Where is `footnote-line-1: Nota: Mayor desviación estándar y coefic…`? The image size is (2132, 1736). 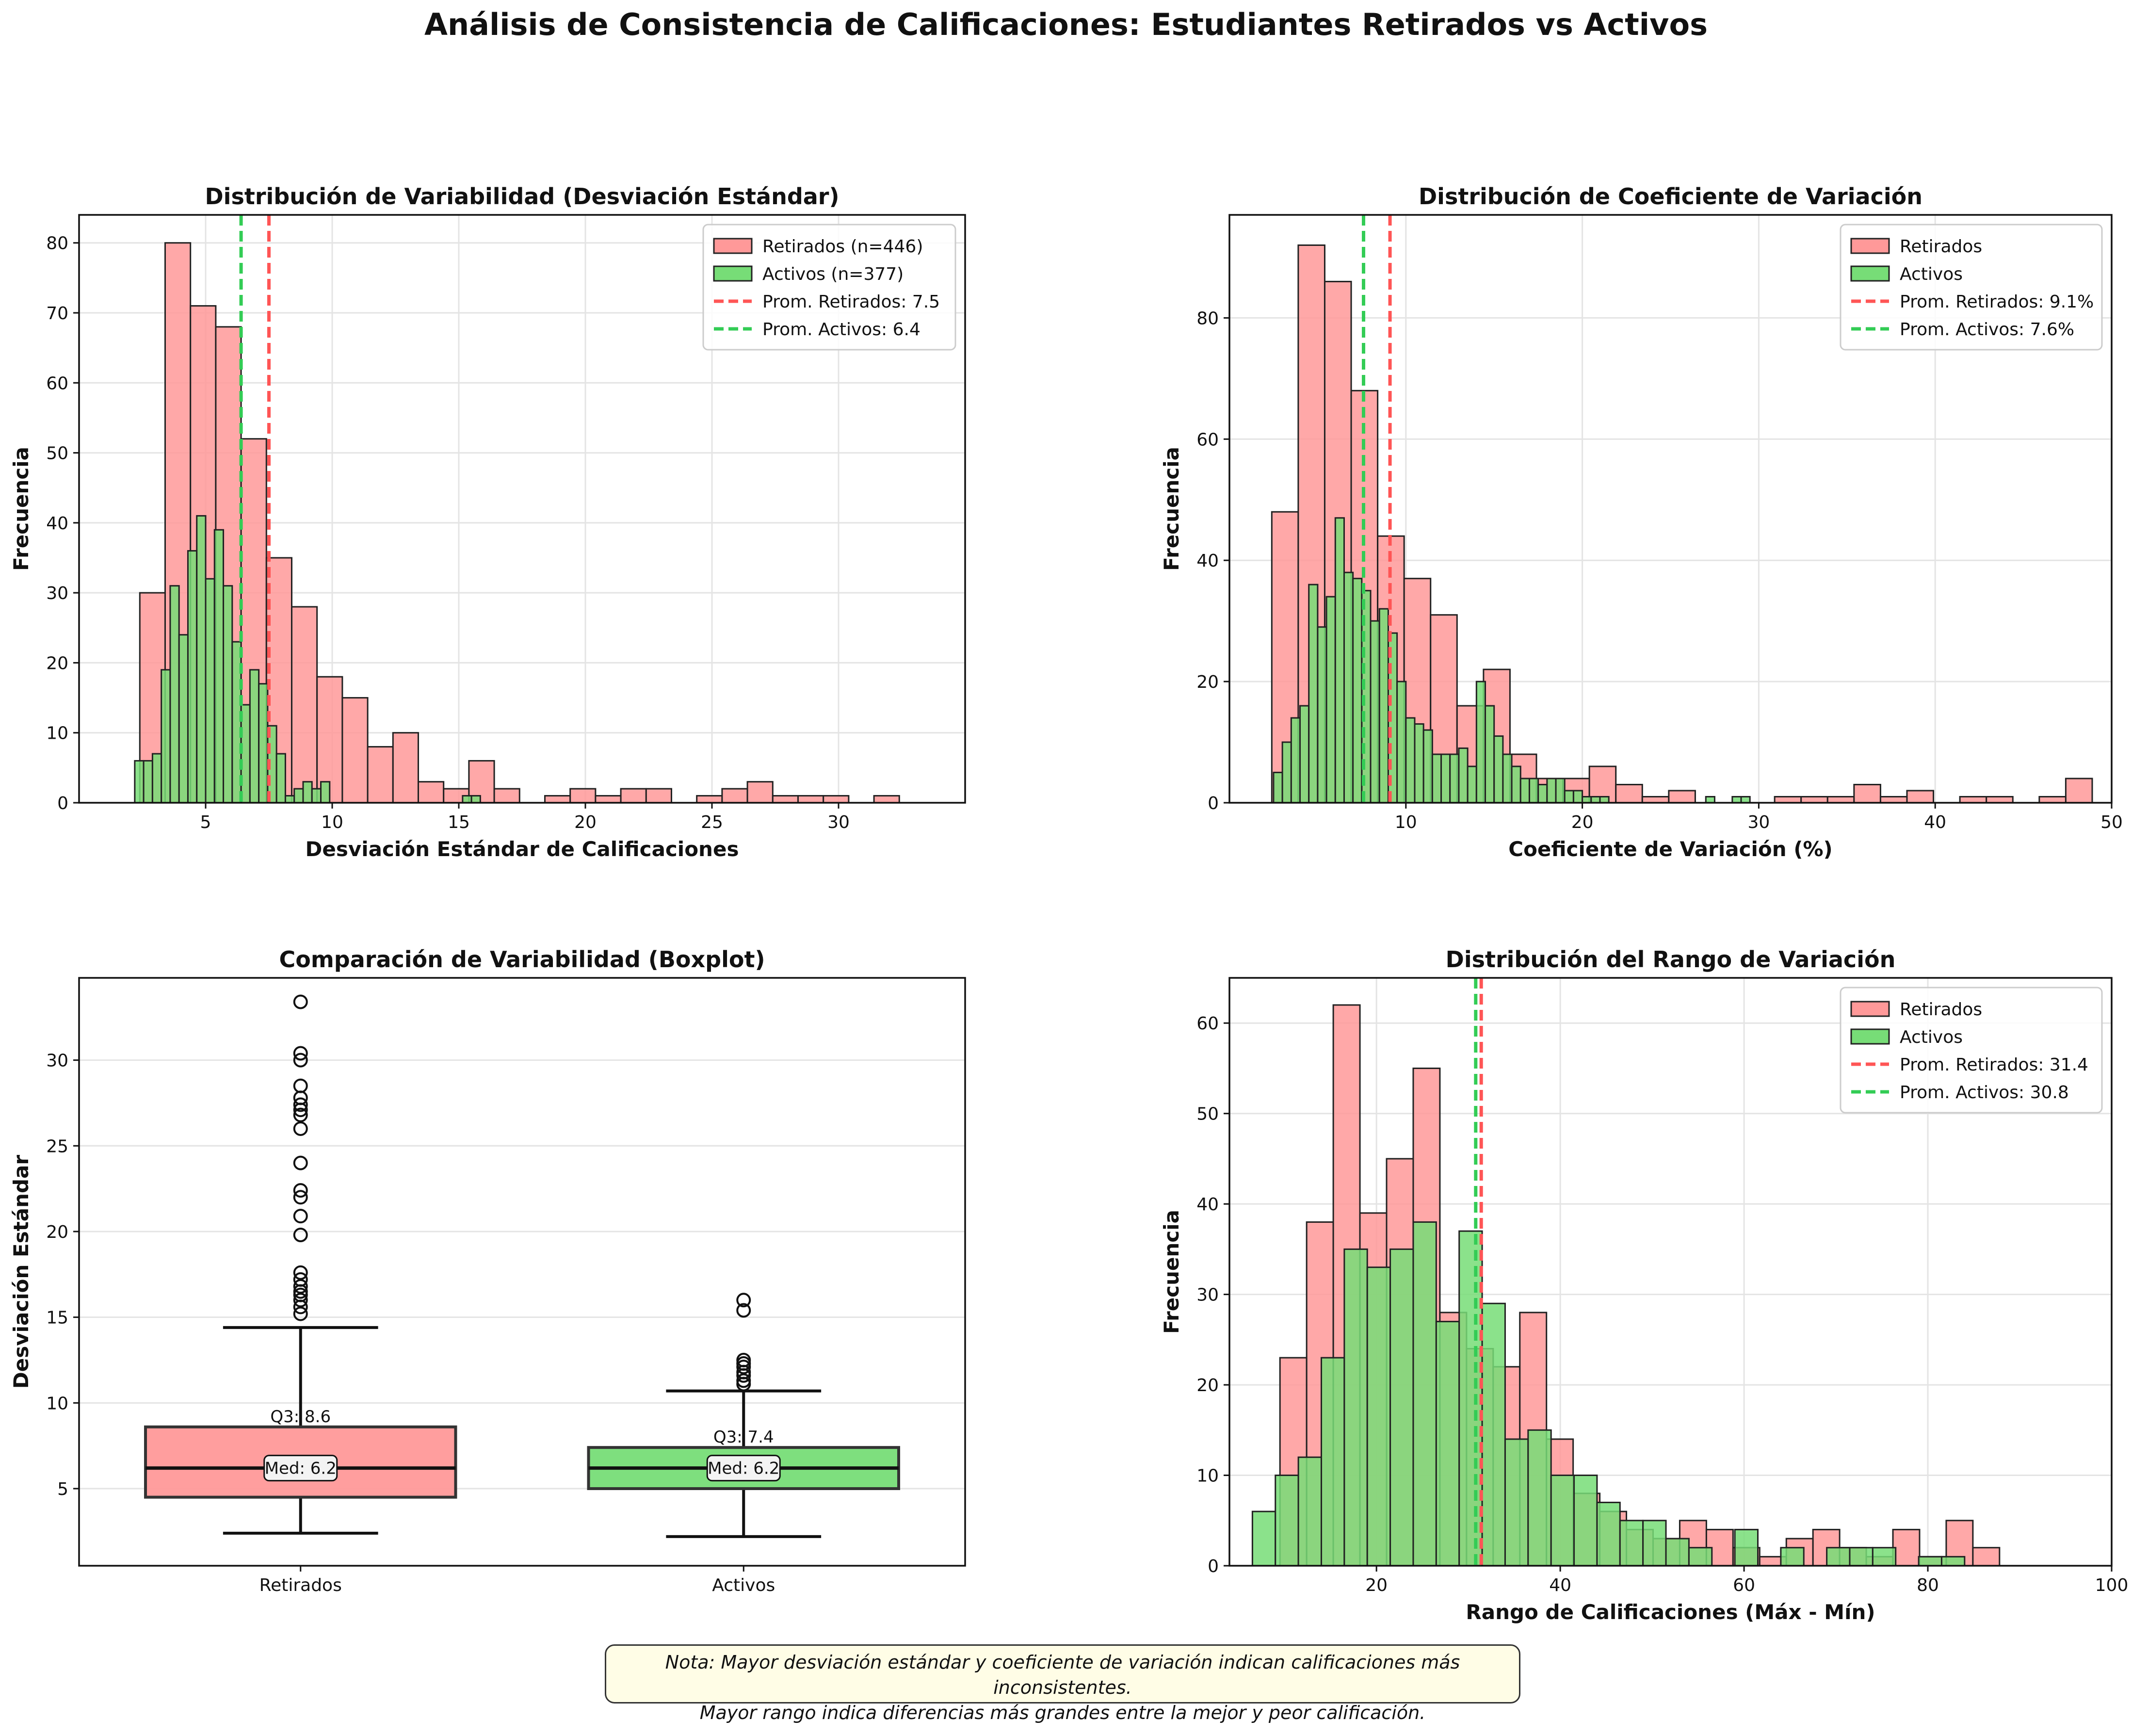 footnote-line-1: Nota: Mayor desviación estándar y coefic… is located at coordinates (1062, 1675).